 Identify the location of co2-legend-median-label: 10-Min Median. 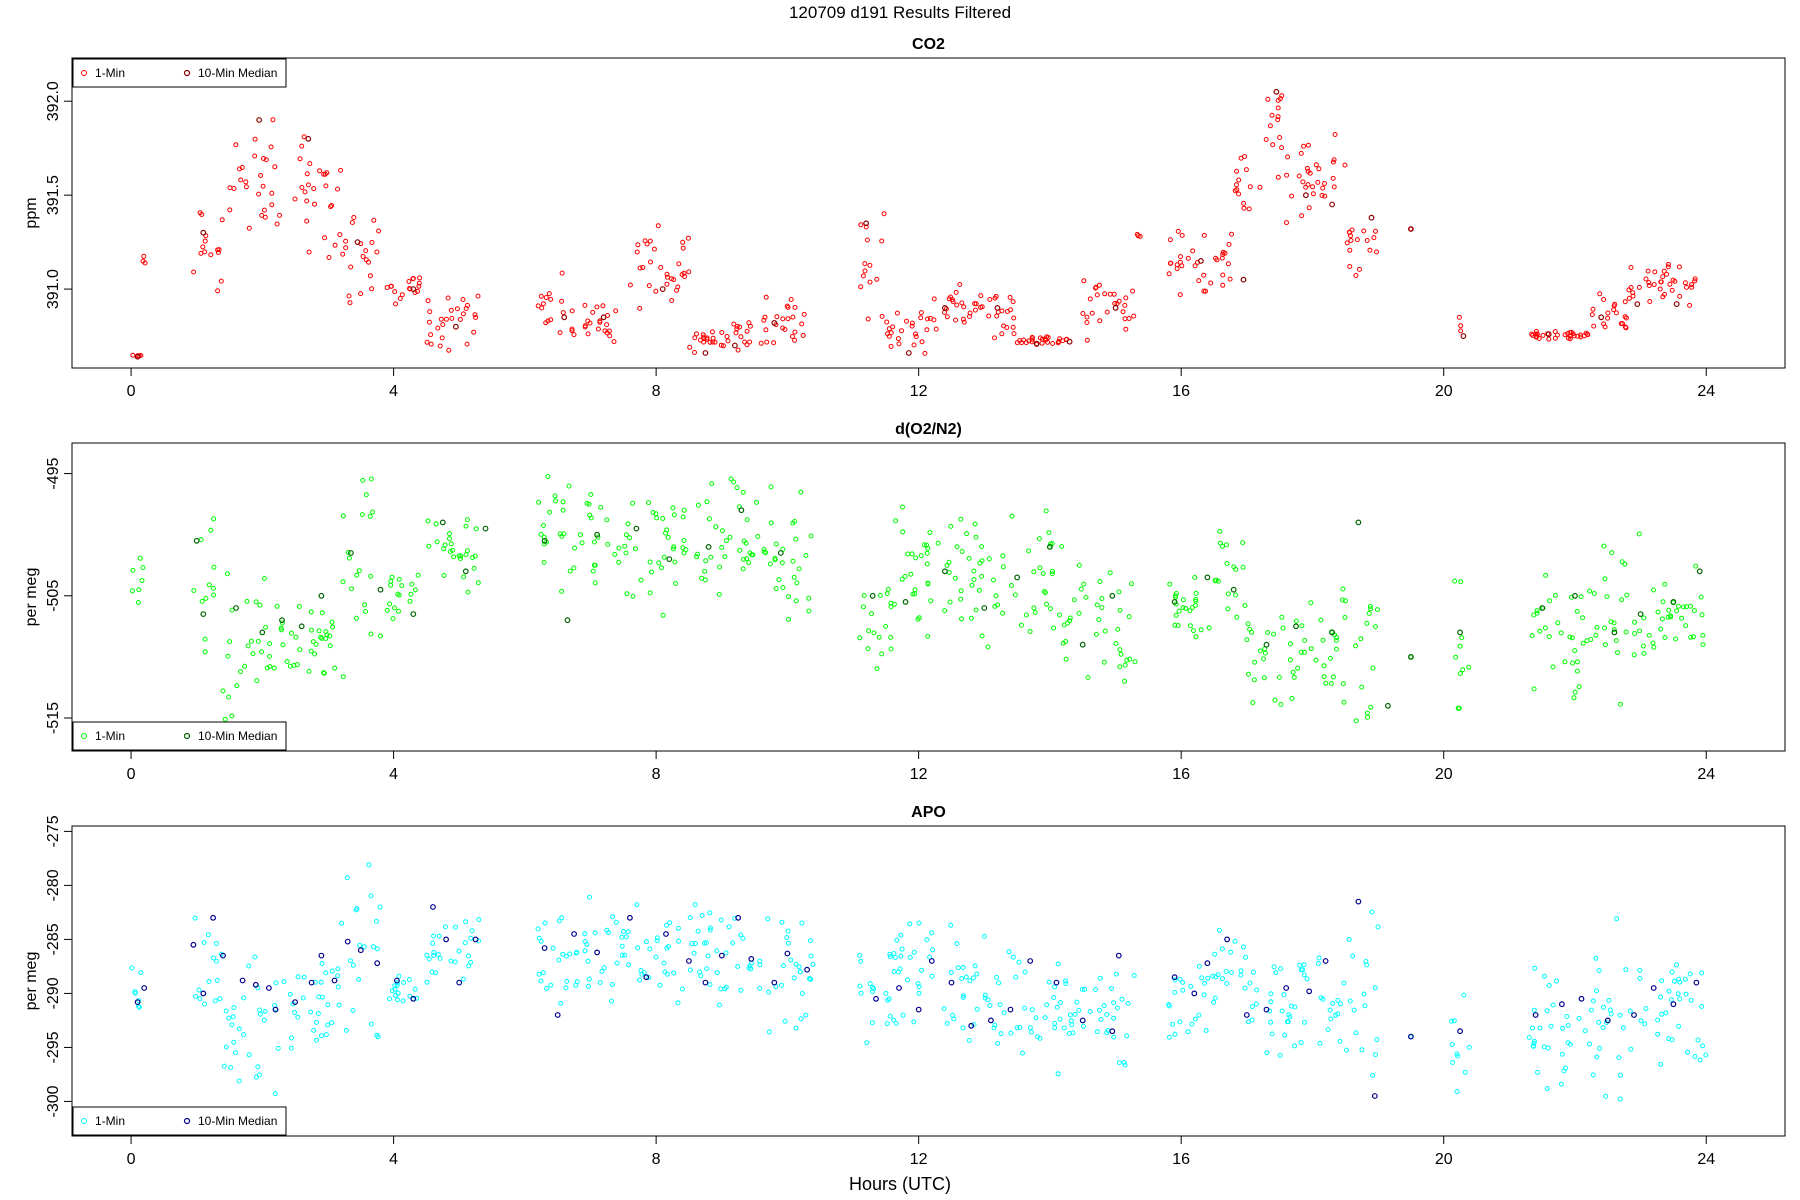
(237, 73).